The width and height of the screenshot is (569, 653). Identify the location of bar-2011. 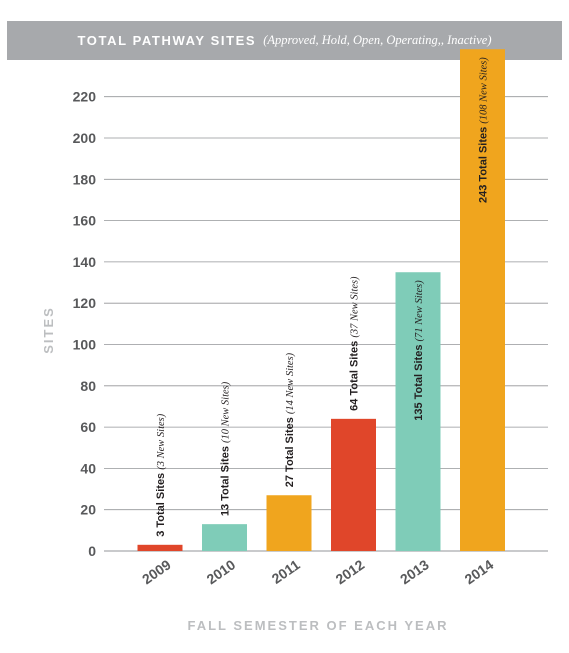
(289, 523).